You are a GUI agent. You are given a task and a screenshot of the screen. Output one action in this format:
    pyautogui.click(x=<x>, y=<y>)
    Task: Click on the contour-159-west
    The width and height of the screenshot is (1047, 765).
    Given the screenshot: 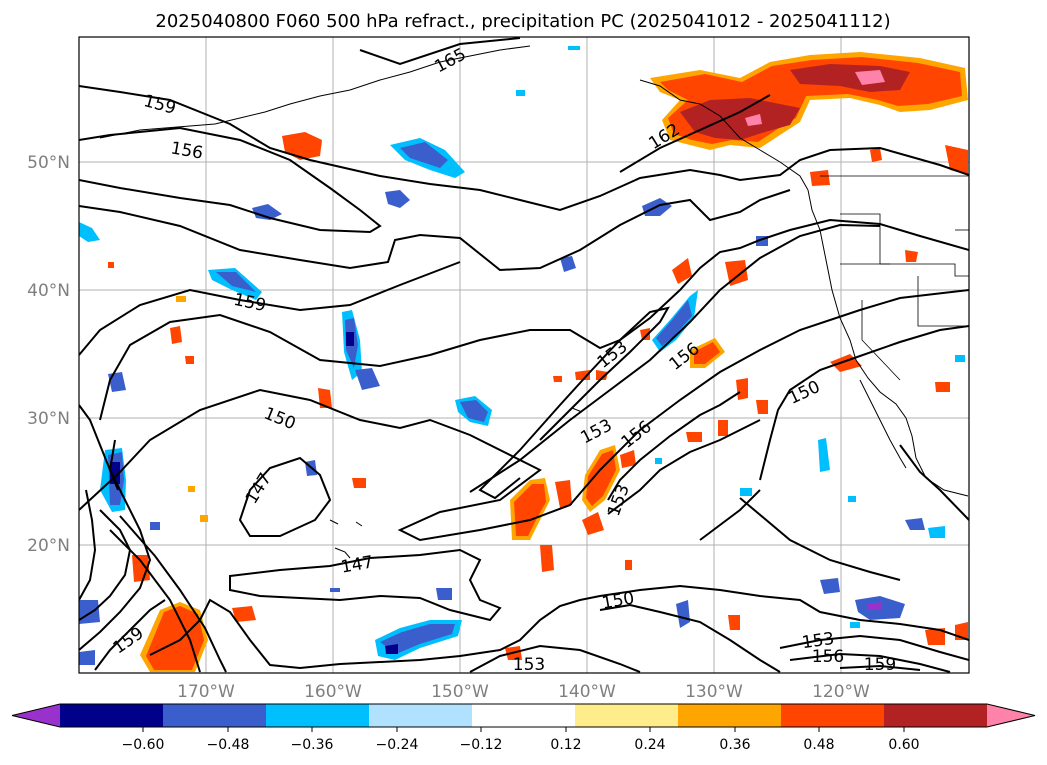 What is the action you would take?
    pyautogui.click(x=435, y=230)
    